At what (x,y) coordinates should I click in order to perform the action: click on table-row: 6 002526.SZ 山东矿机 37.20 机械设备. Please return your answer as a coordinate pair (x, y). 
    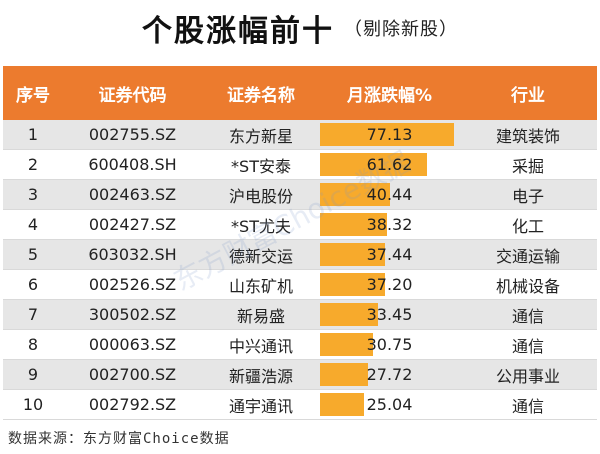
    Looking at the image, I should click on (300, 285).